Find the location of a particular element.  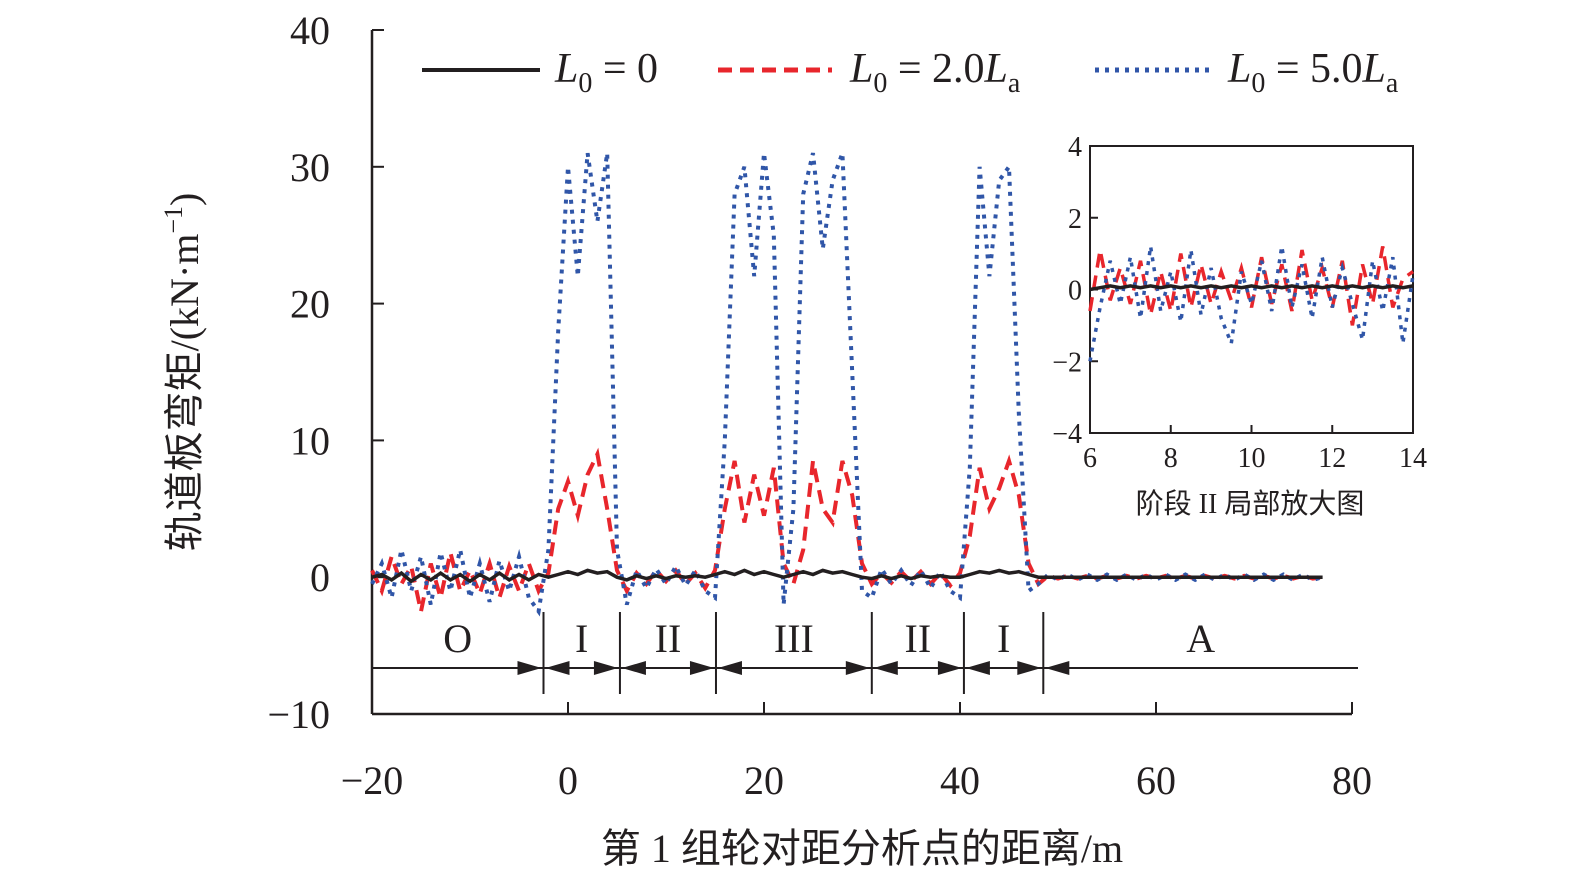

x-tick-label: 60 is located at coordinates (1156, 780).